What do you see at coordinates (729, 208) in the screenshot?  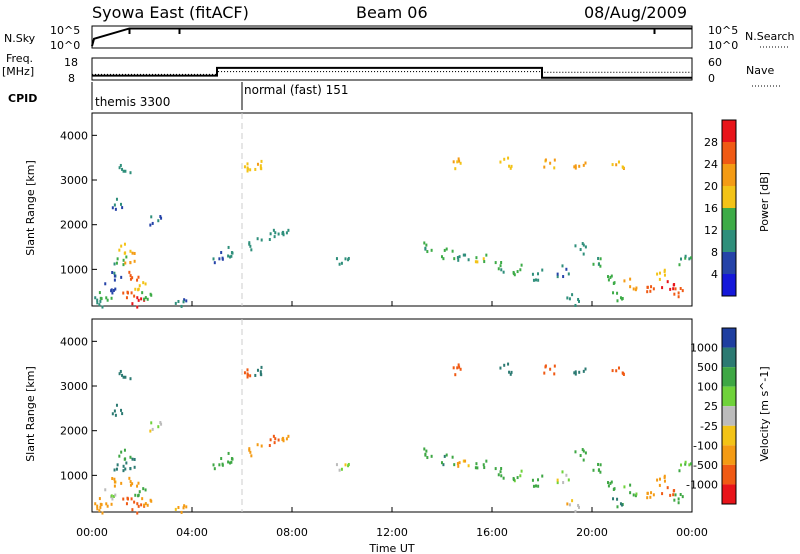 I see `colorbar-frame` at bounding box center [729, 208].